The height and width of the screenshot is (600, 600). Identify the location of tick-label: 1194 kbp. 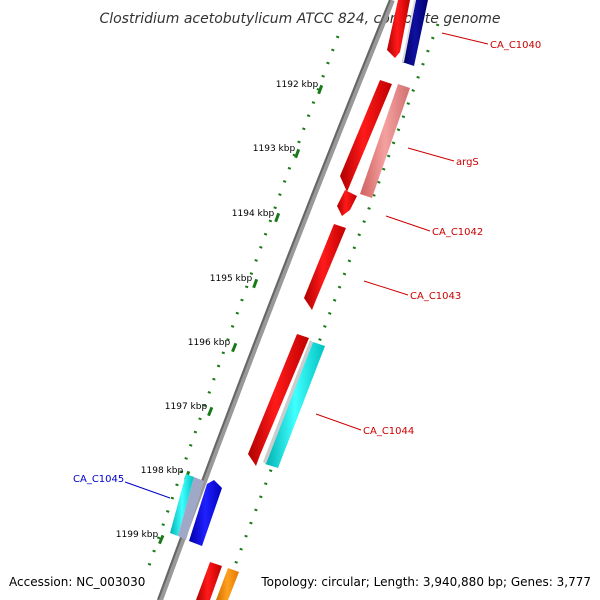
(253, 214).